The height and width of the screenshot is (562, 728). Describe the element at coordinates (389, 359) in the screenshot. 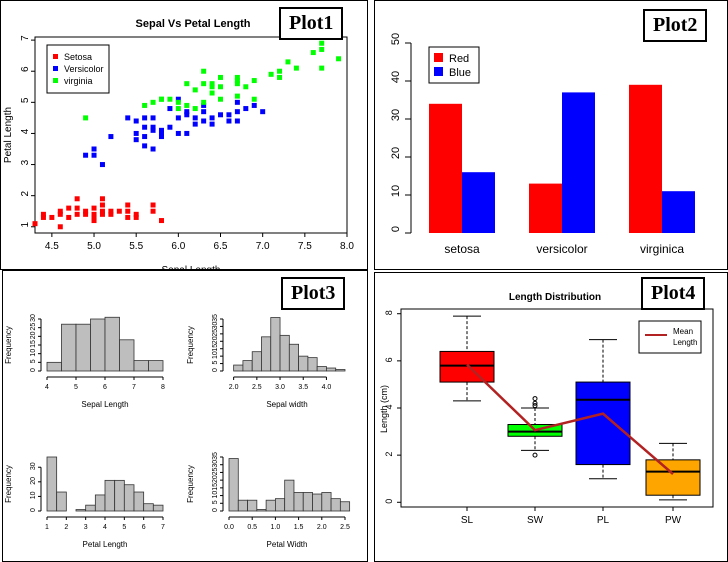

I see `y-tick-label: 6` at that location.